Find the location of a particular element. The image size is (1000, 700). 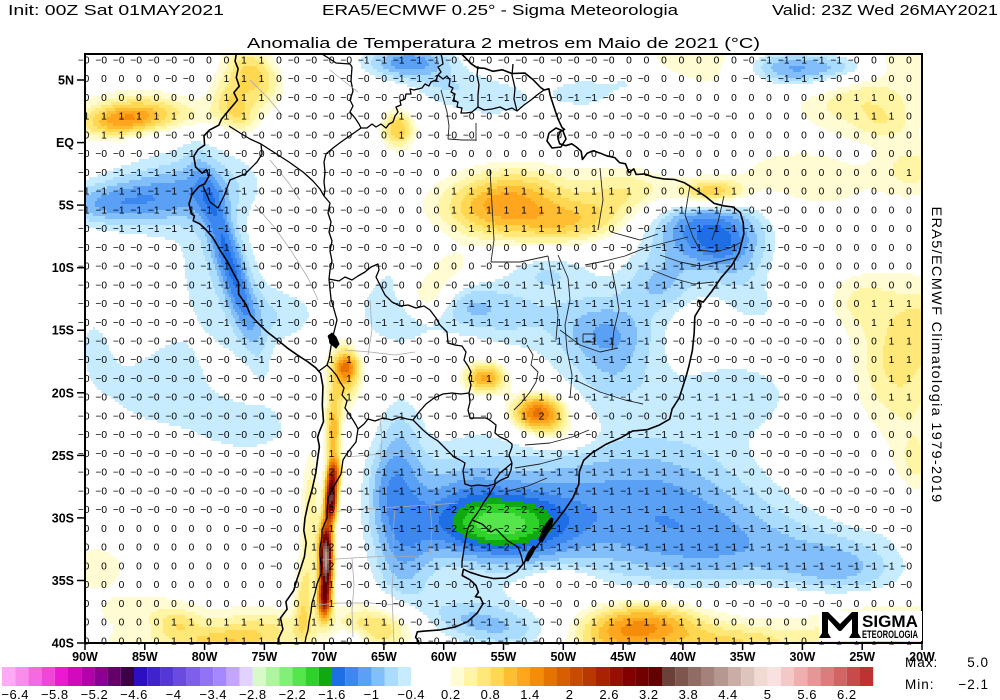

svg-text: −2.8 is located at coordinates (253, 693).